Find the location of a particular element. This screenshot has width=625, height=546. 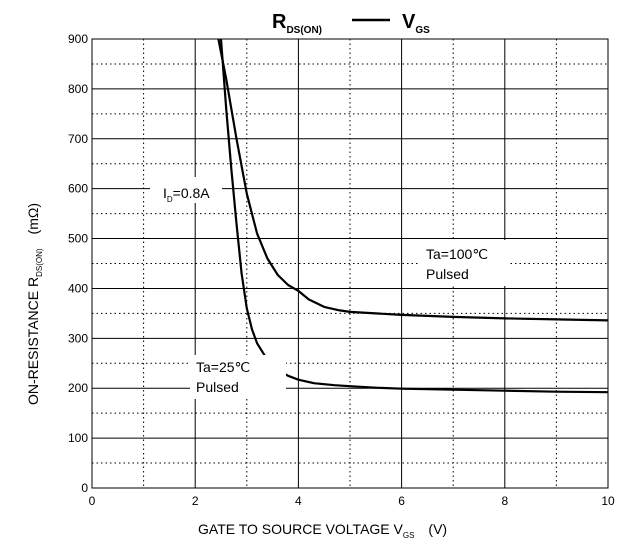

x-tick-label: 0 is located at coordinates (92, 501).